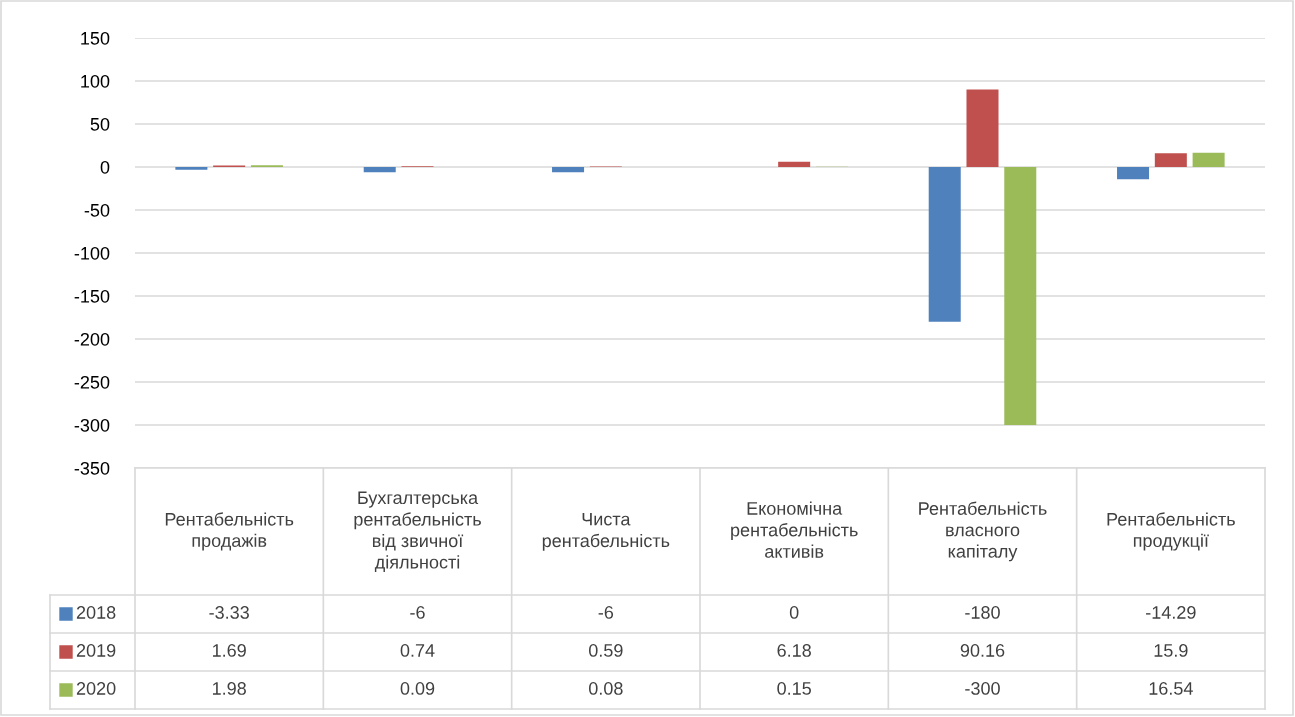 The height and width of the screenshot is (717, 1295). I want to click on data-label: 0.08, so click(605, 688).